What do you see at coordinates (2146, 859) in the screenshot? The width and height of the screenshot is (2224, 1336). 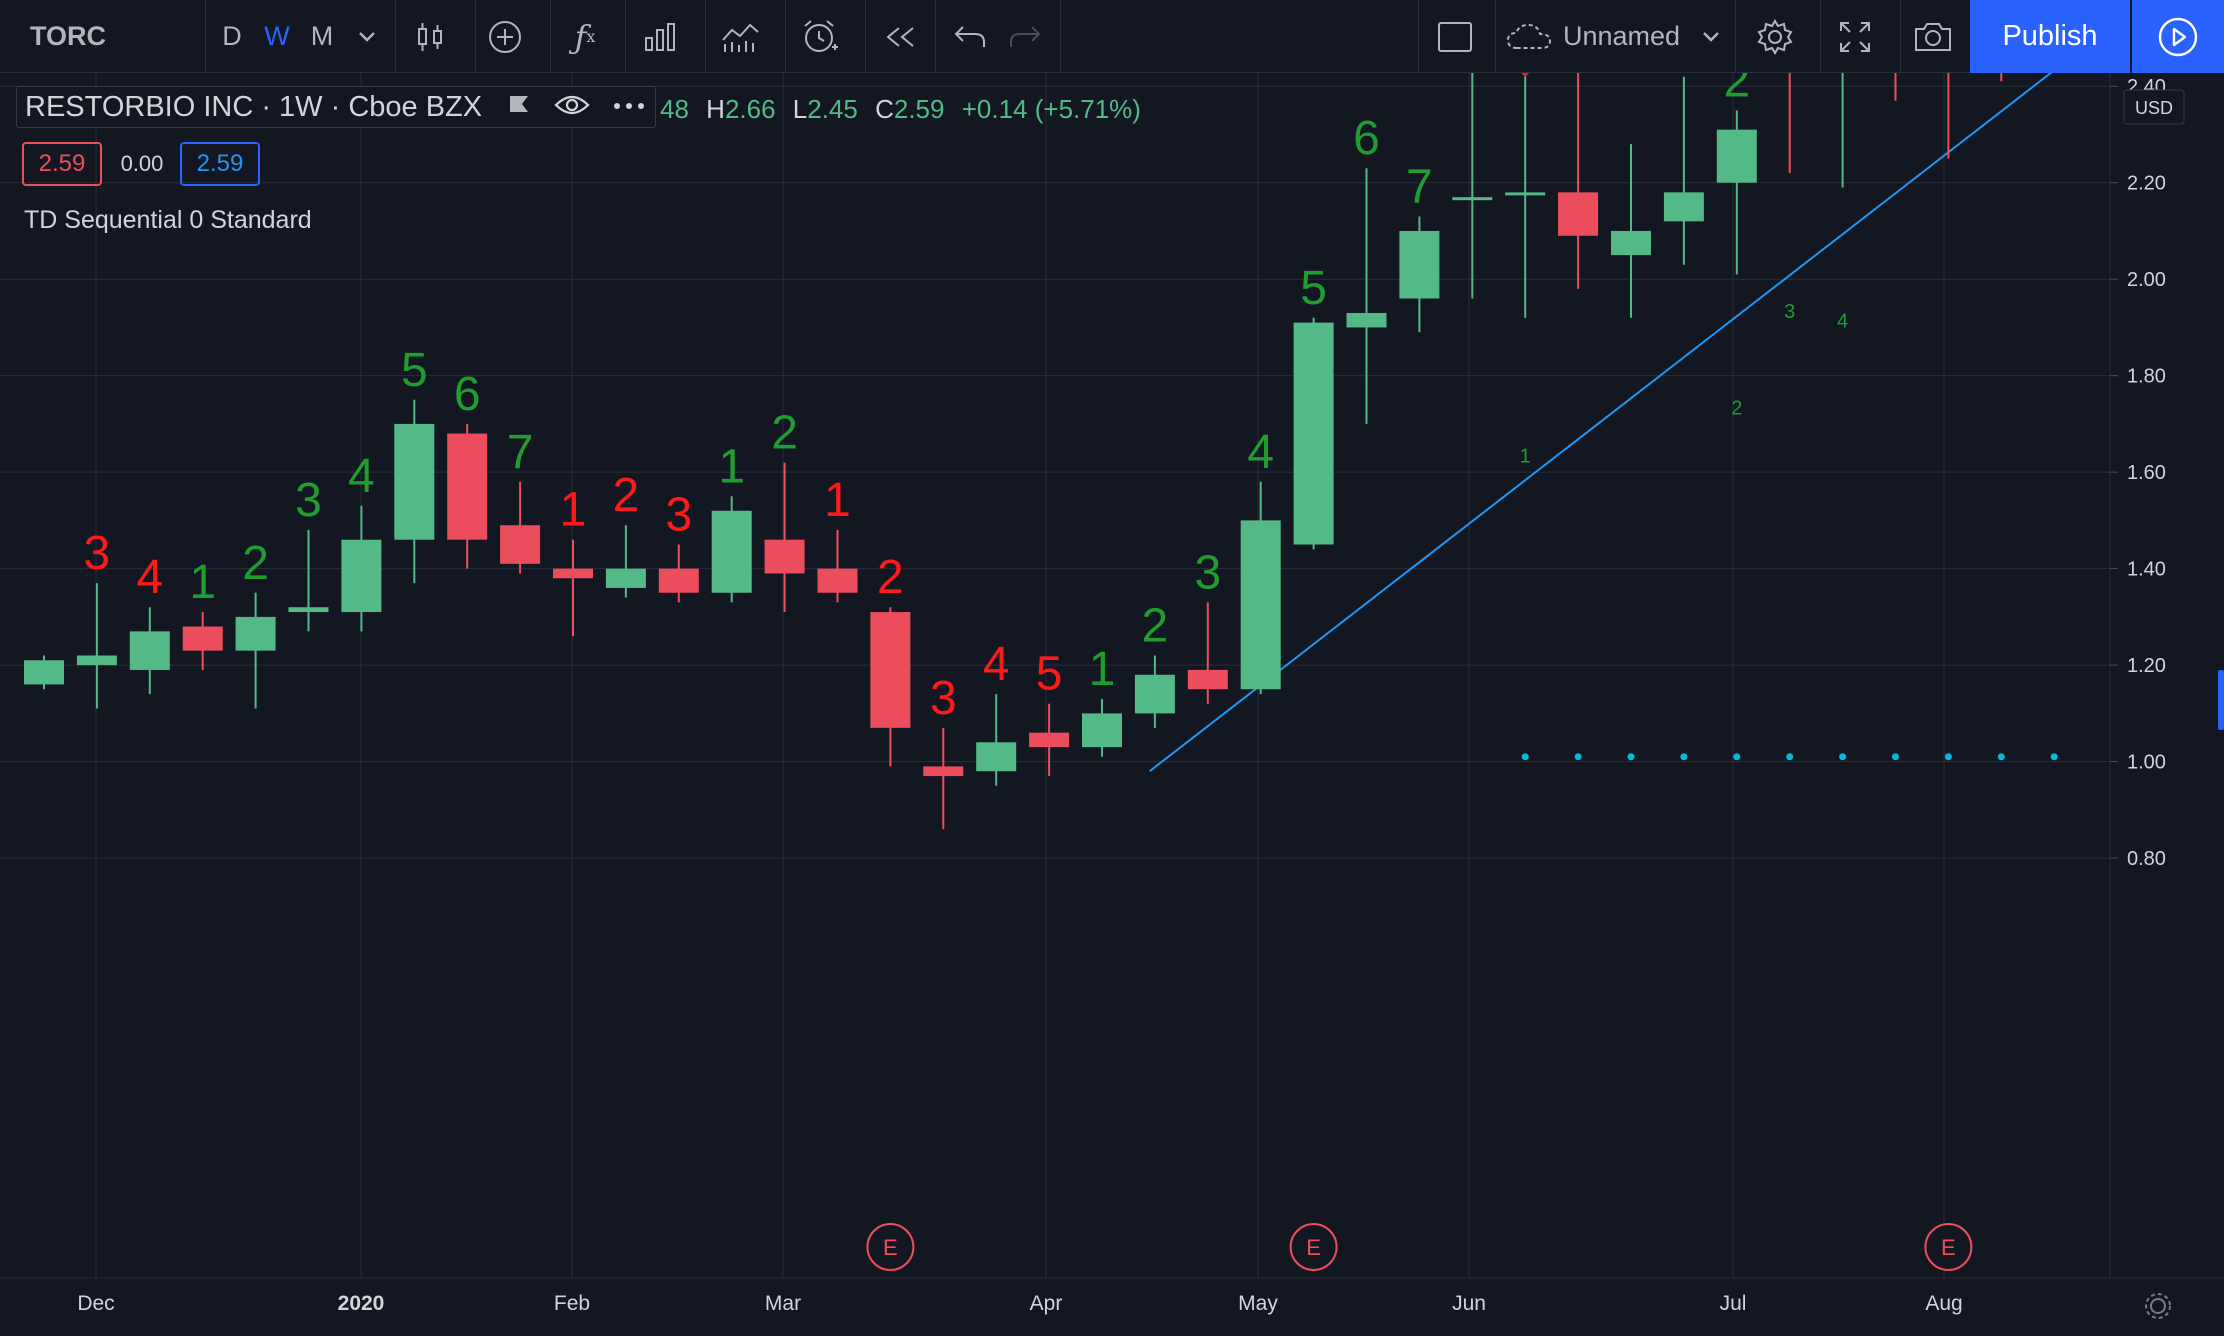 I see `price-tick-label: 0.80` at bounding box center [2146, 859].